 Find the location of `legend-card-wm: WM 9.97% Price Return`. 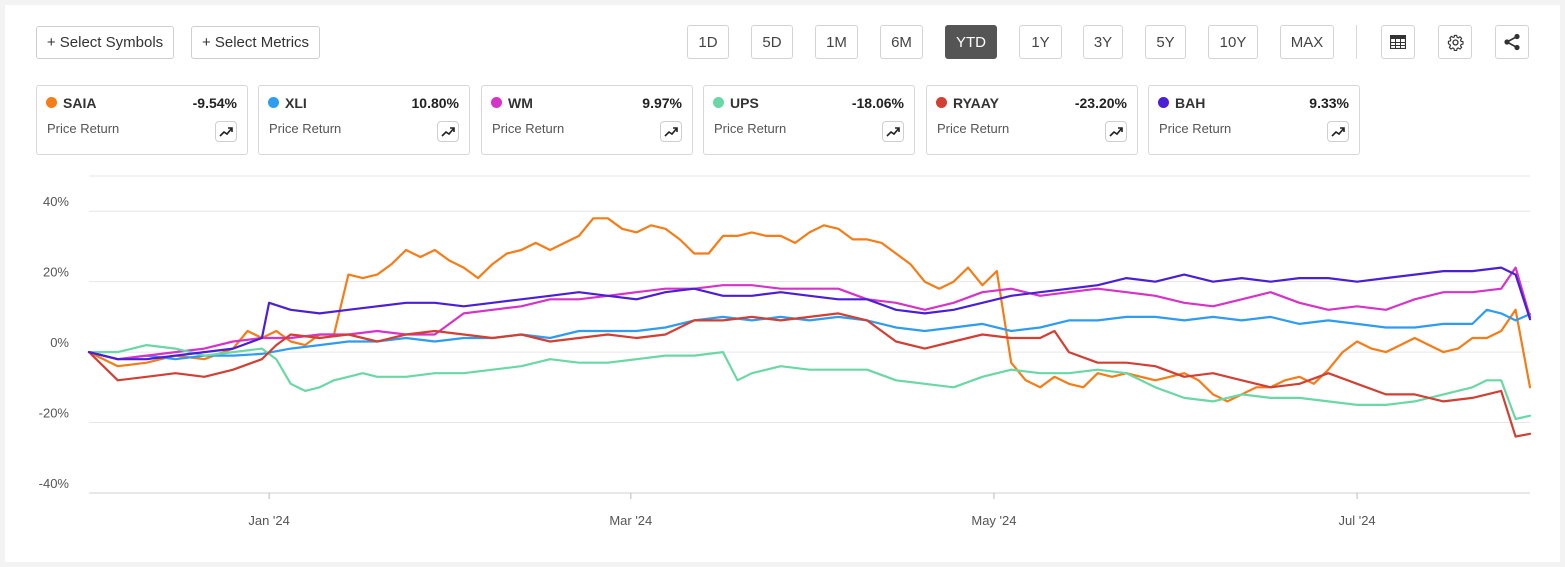

legend-card-wm: WM 9.97% Price Return is located at coordinates (587, 120).